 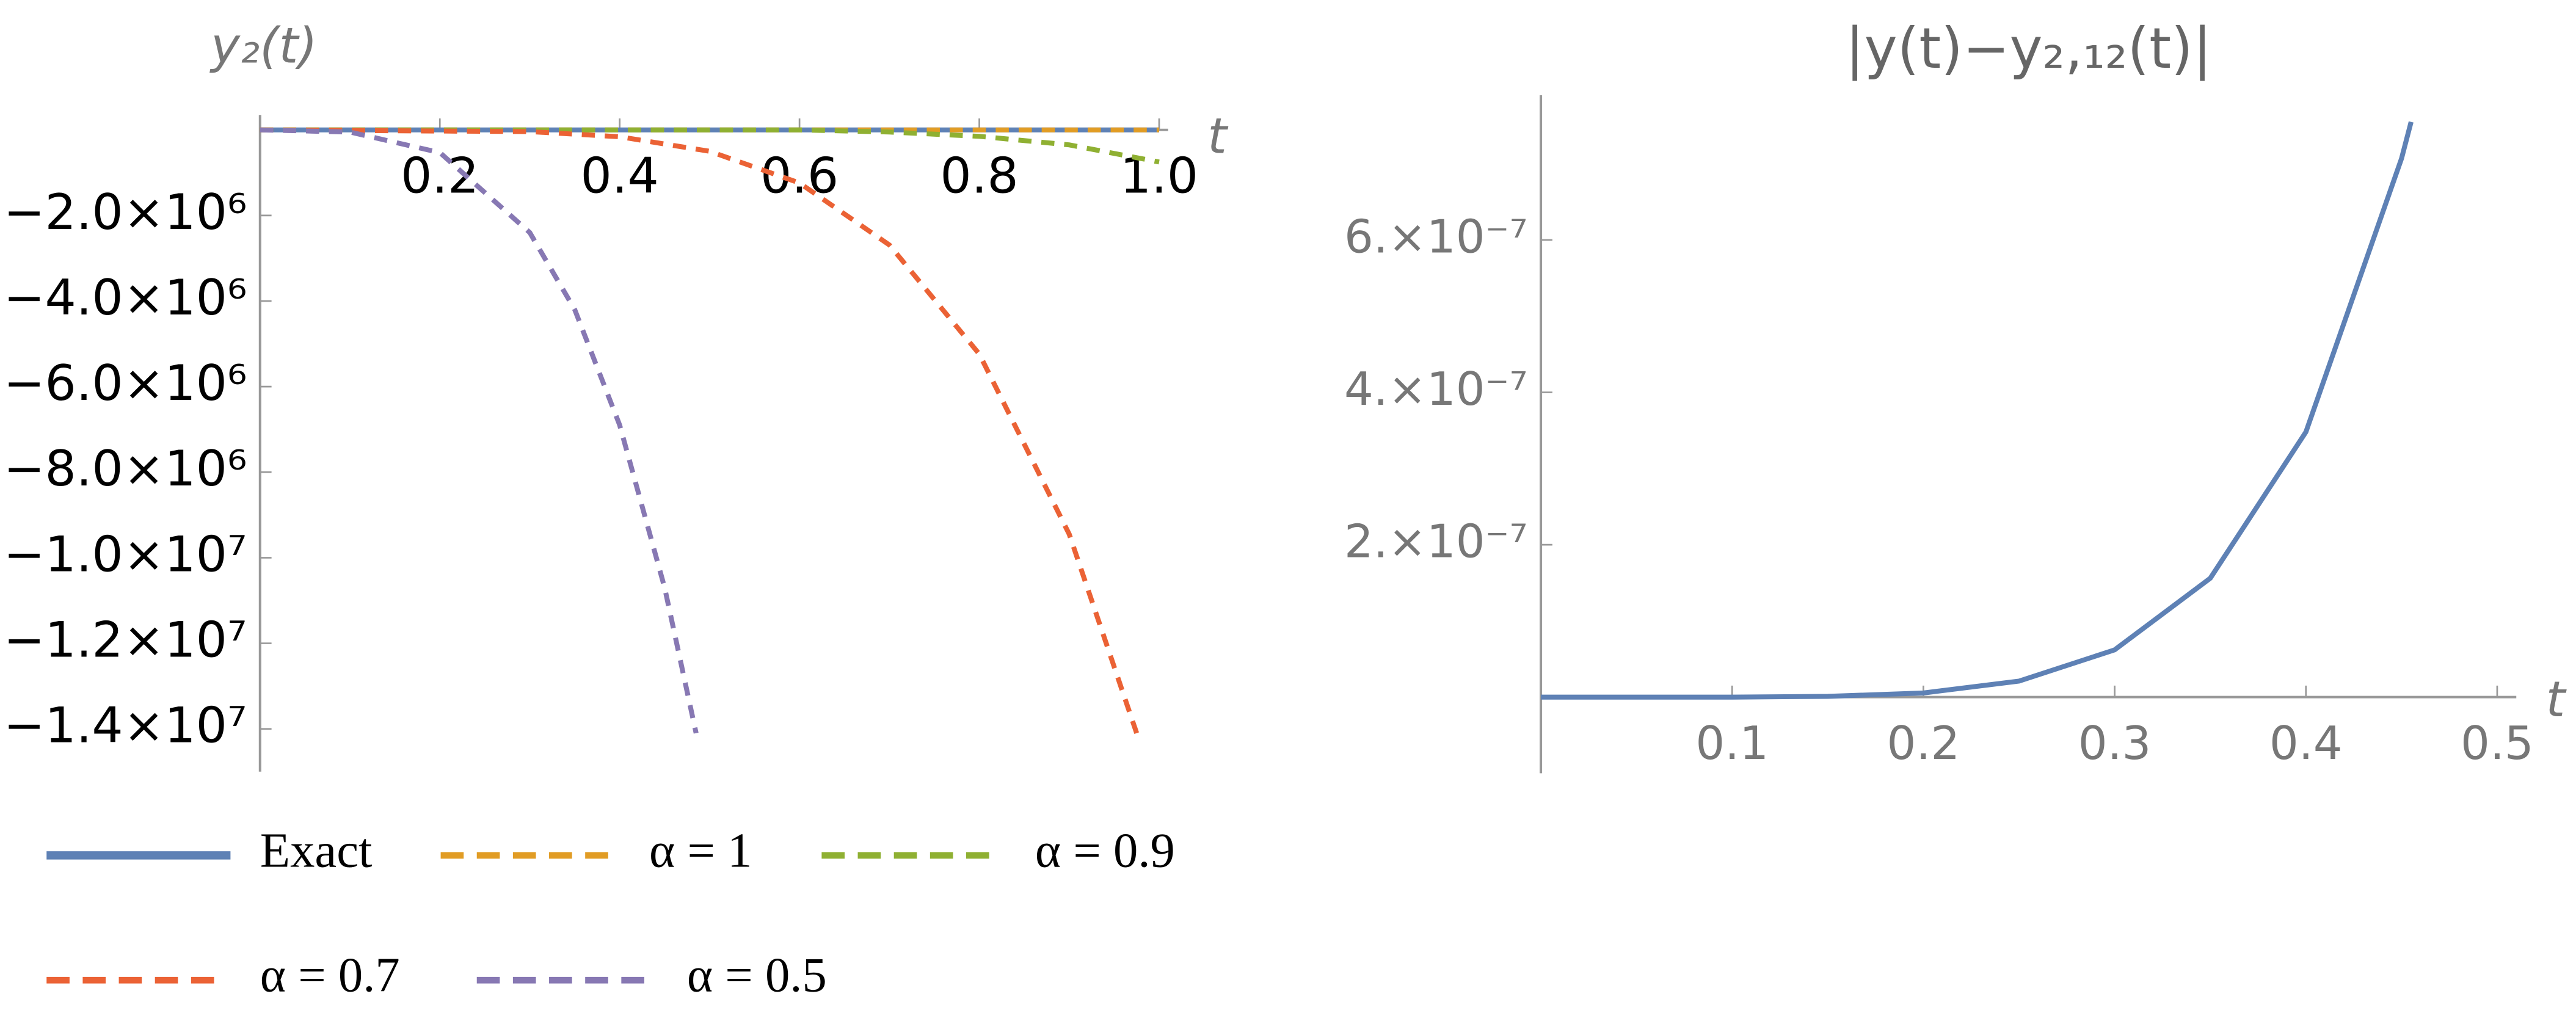 What do you see at coordinates (1436, 237) in the screenshot?
I see `y-tick-label: 6.×10⁻⁷` at bounding box center [1436, 237].